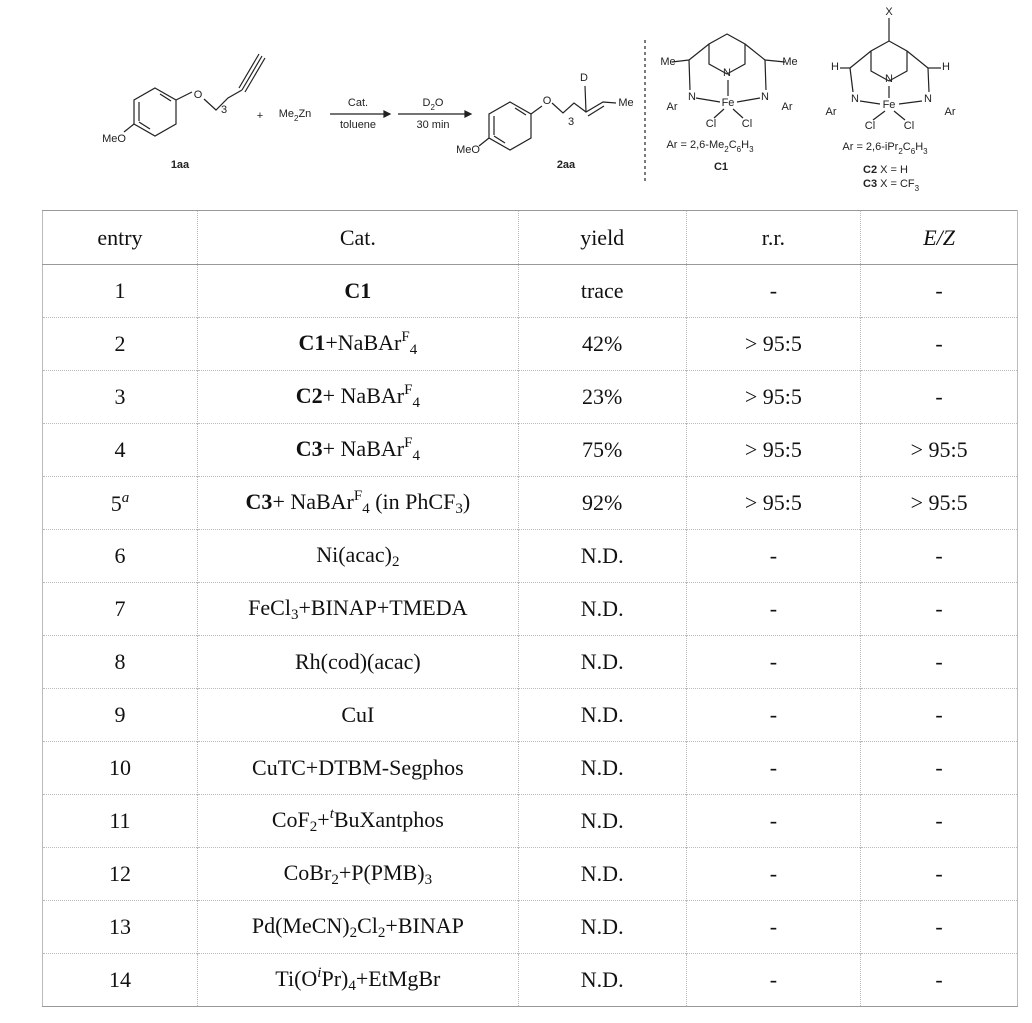 The width and height of the screenshot is (1032, 1023). I want to click on table-row: 13 Pd(MeCN)2Cl2+BINAP N.D. - -, so click(530, 927).